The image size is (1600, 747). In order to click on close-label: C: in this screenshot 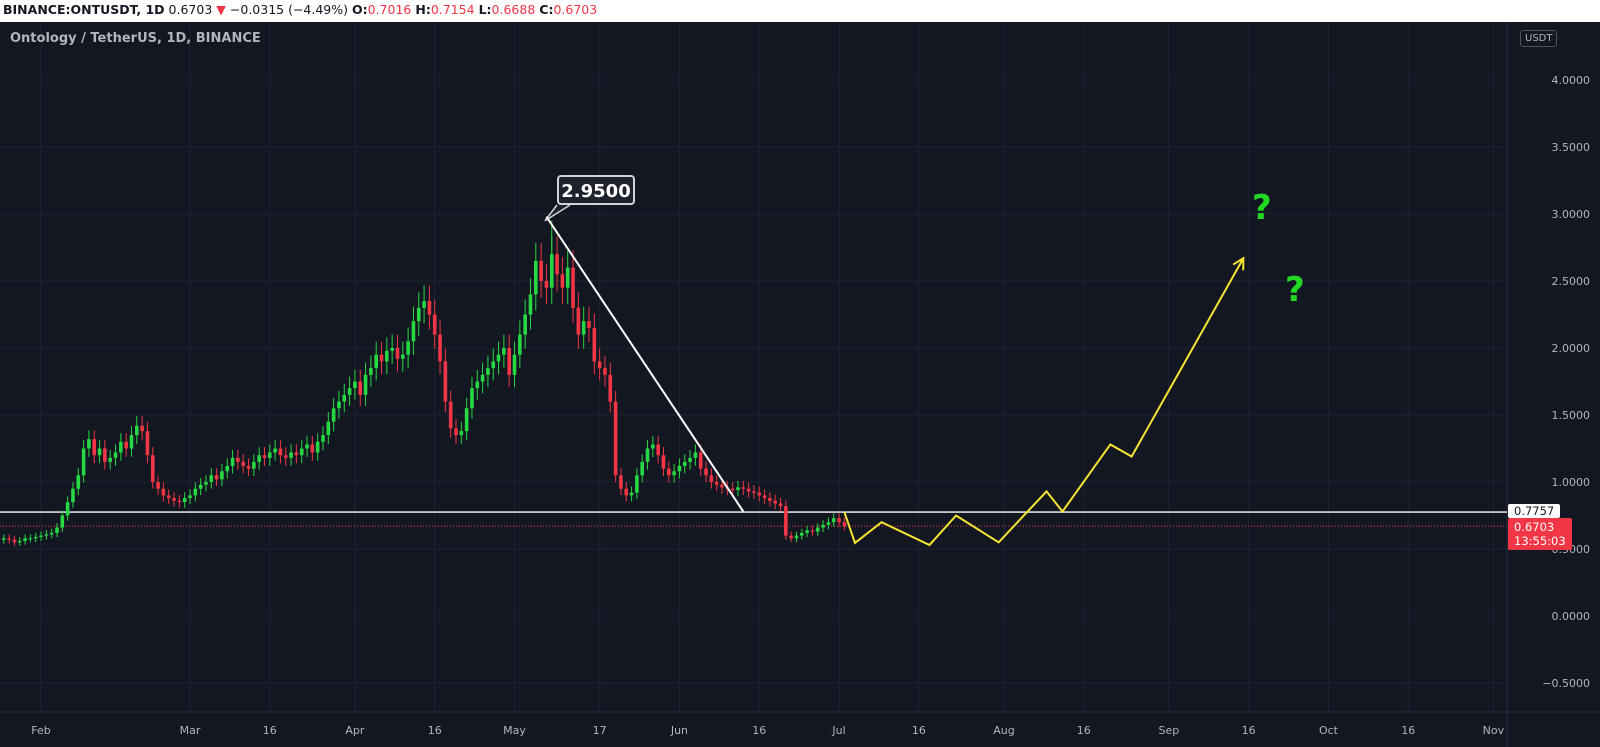, I will do `click(546, 9)`.